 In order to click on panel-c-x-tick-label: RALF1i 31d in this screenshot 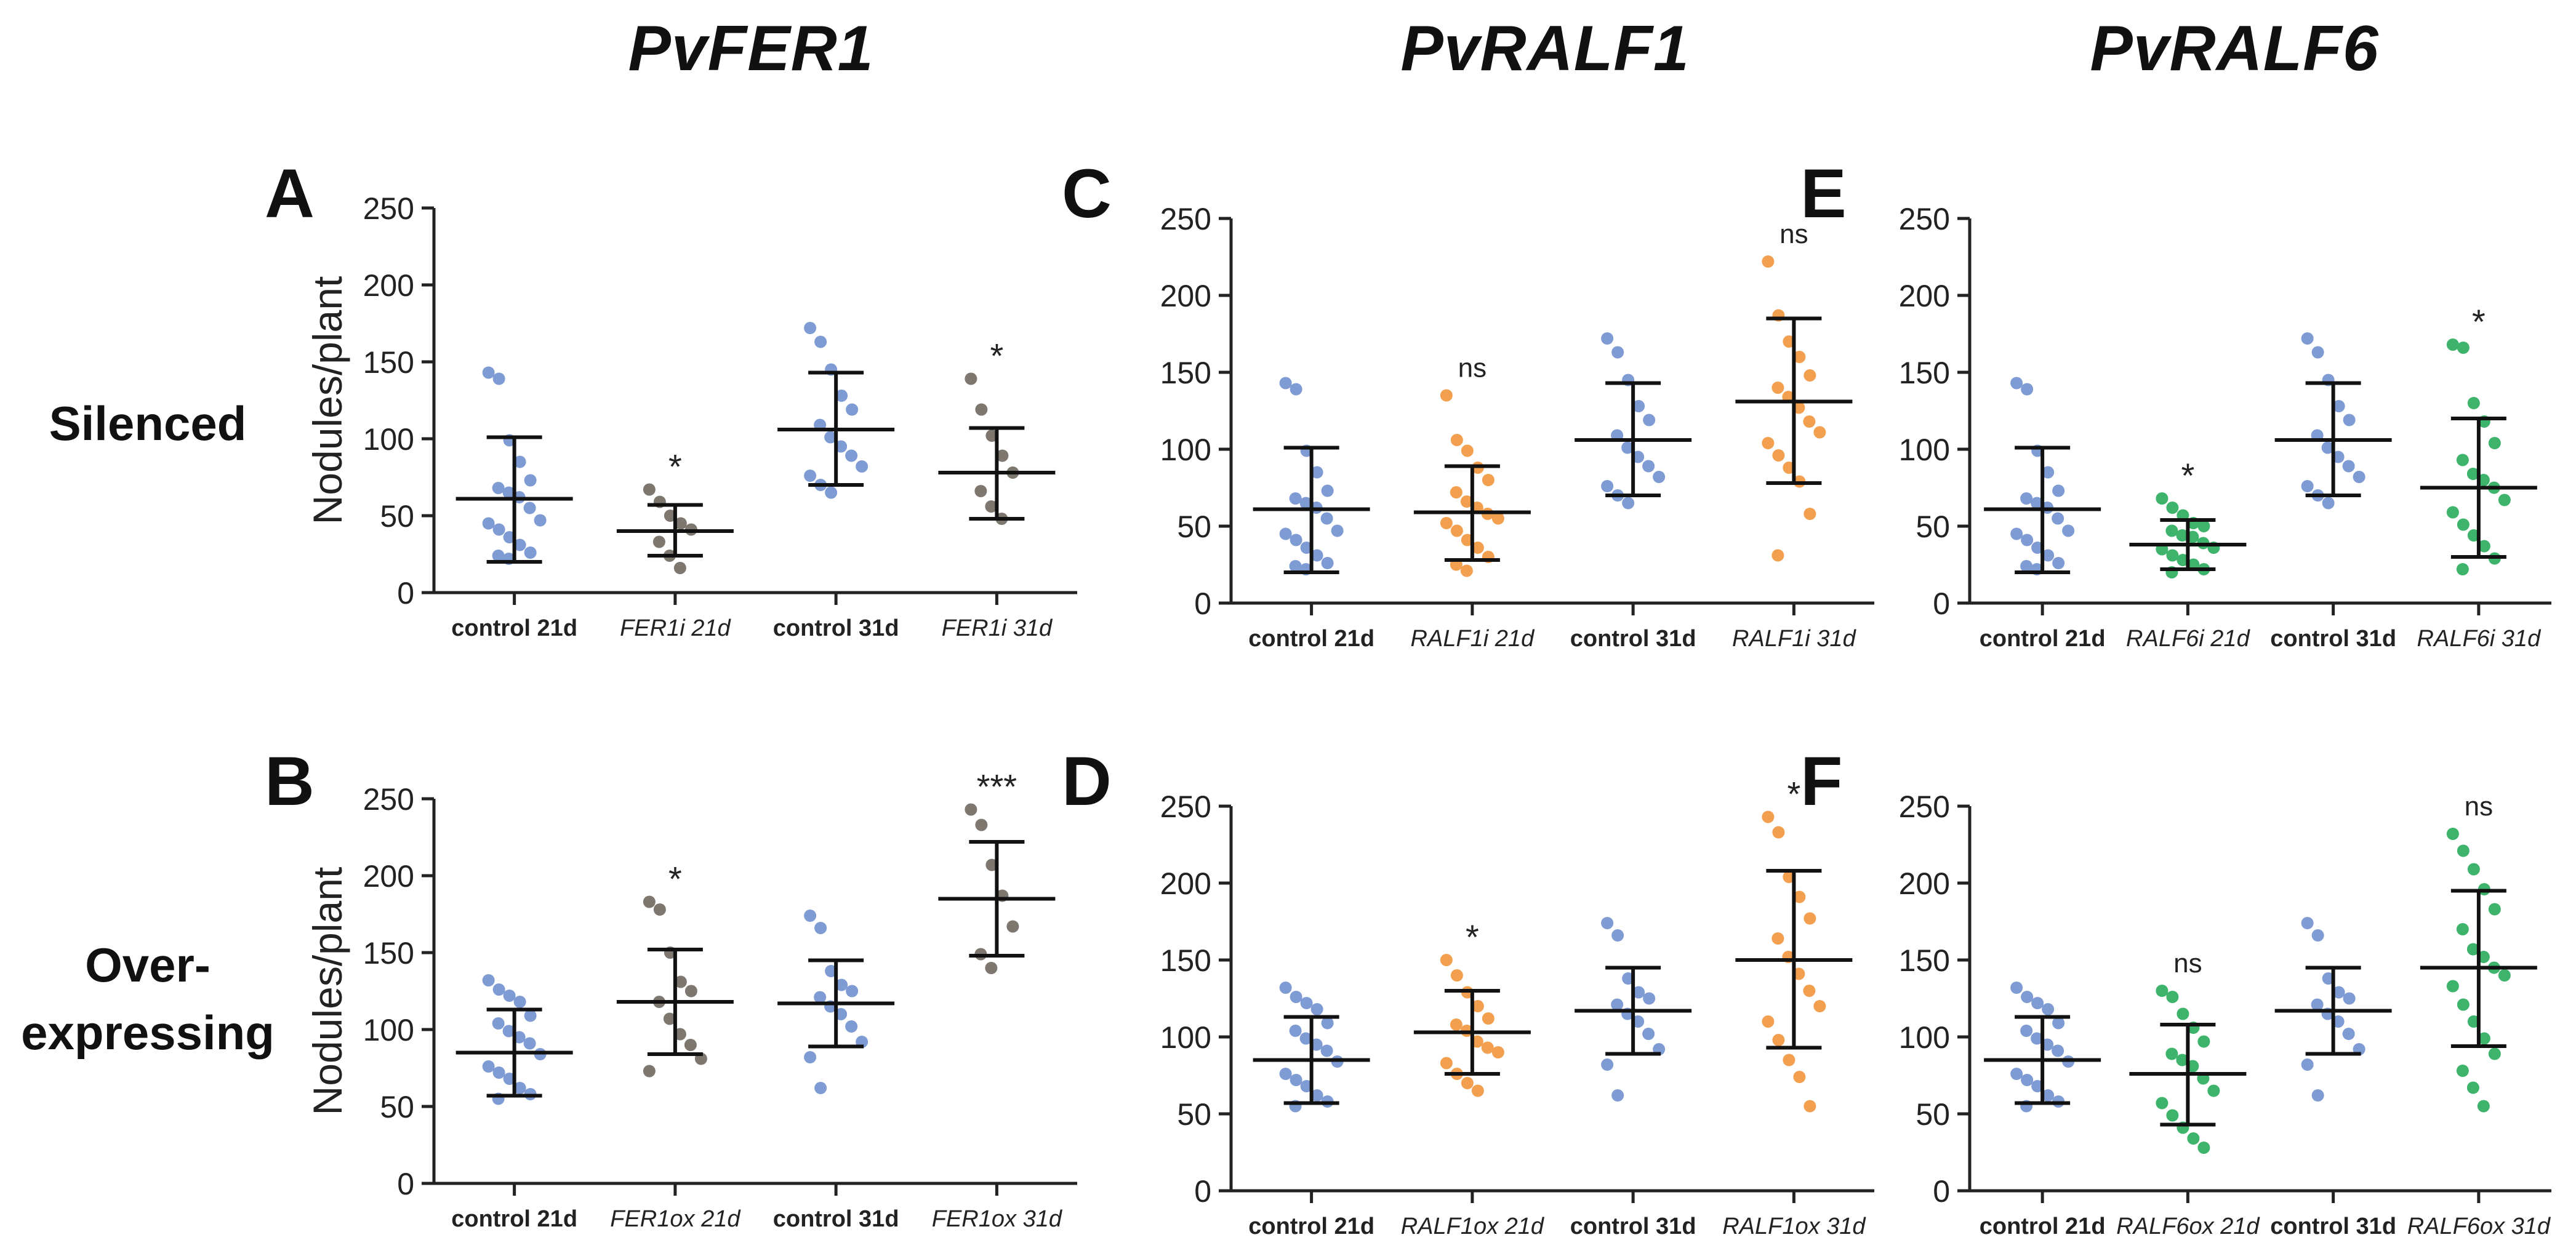, I will do `click(1794, 639)`.